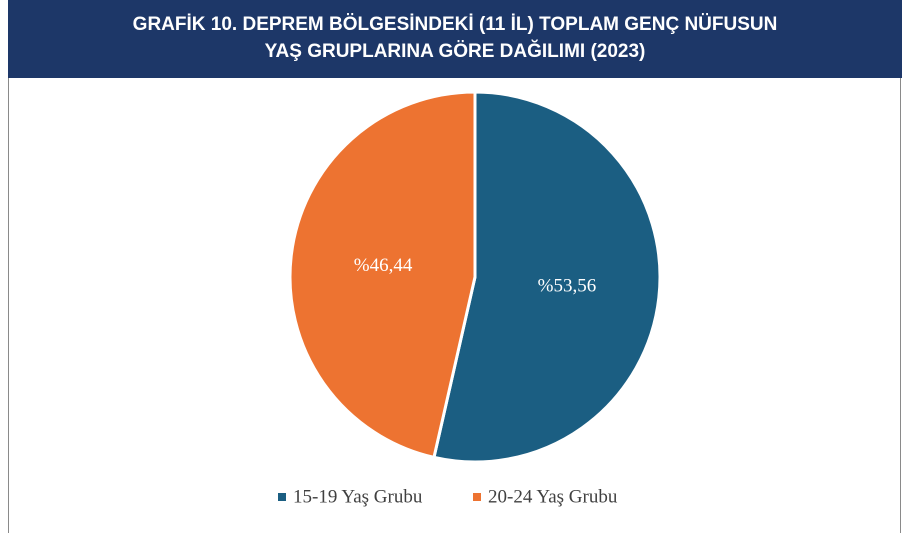  Describe the element at coordinates (358, 496) in the screenshot. I see `legend-label: 15-19 Yaş Grubu` at that location.